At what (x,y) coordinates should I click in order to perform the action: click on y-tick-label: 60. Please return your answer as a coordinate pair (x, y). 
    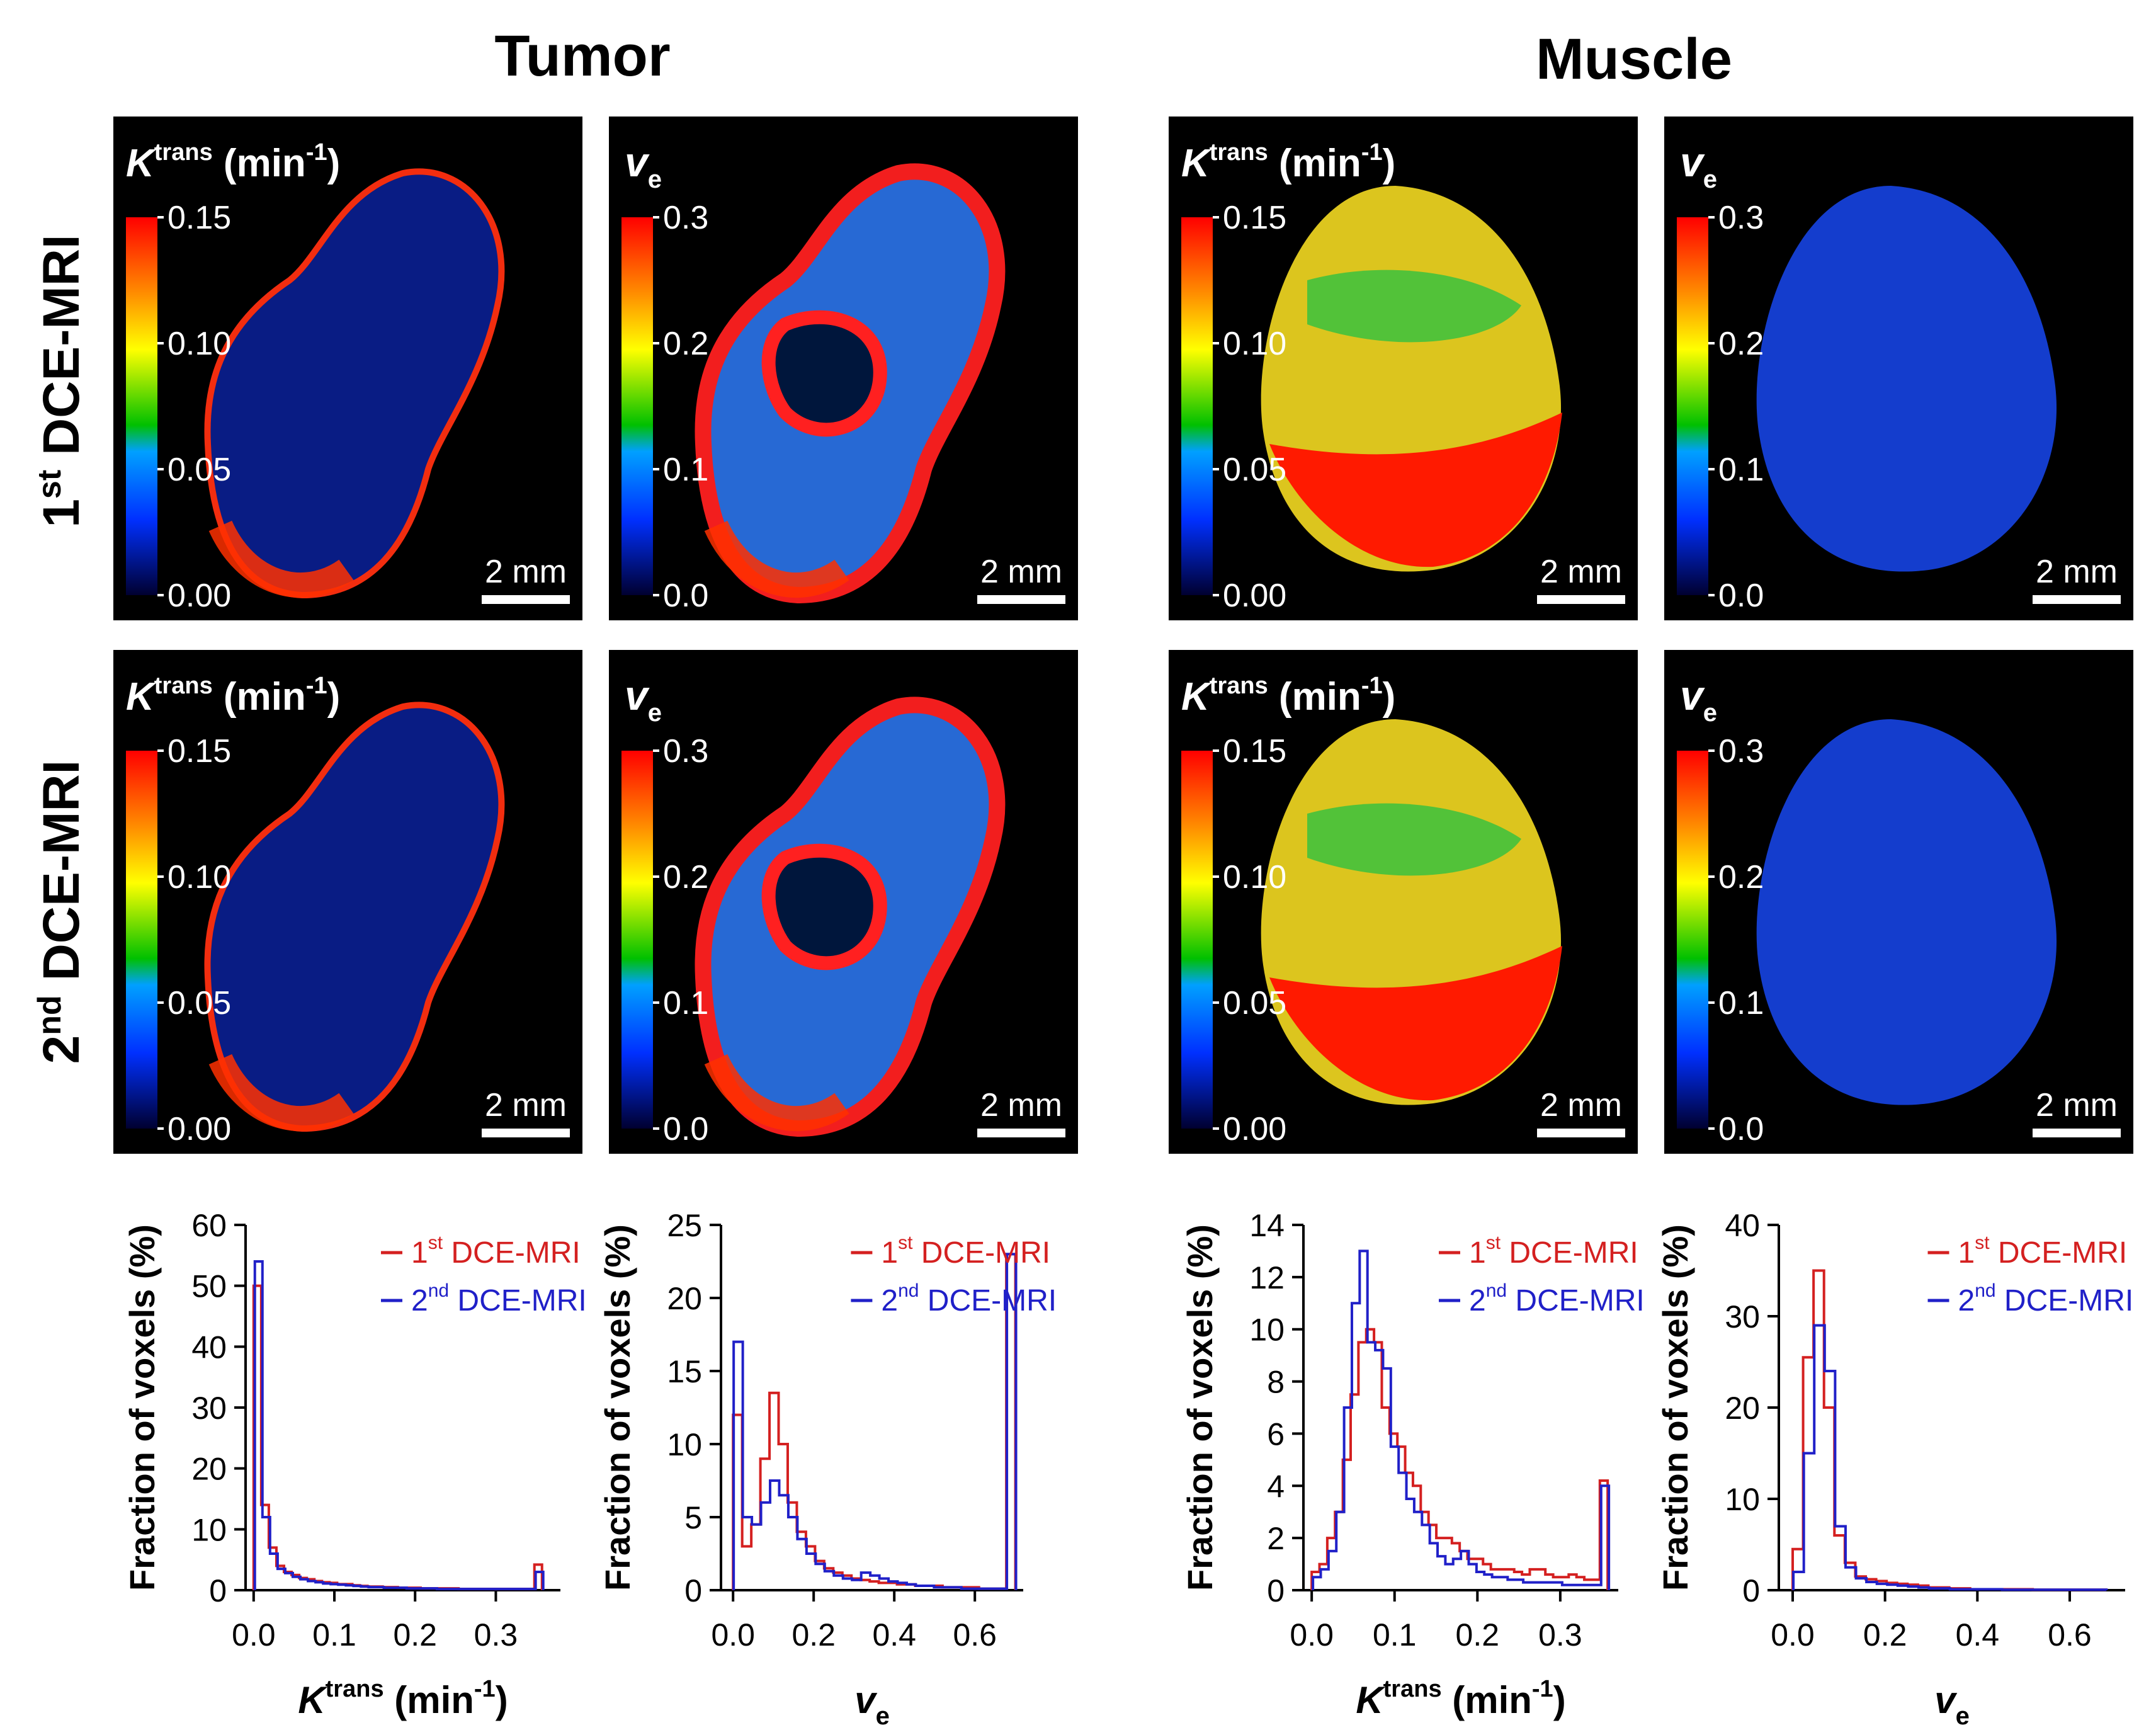
    Looking at the image, I should click on (209, 1225).